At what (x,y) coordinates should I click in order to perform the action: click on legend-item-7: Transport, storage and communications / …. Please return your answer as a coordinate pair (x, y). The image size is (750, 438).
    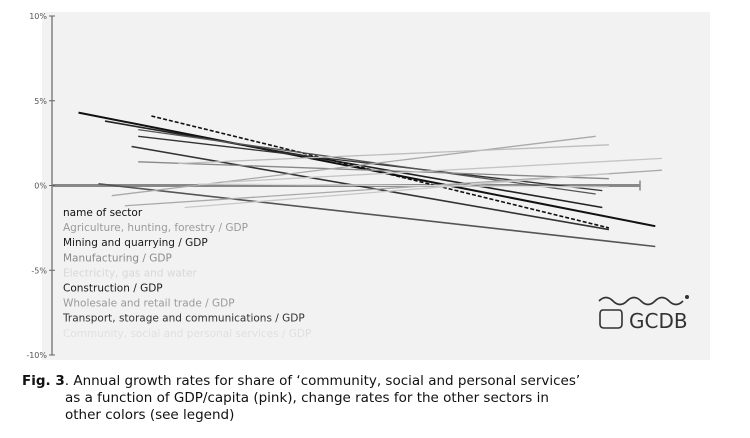
    Looking at the image, I should click on (183, 319).